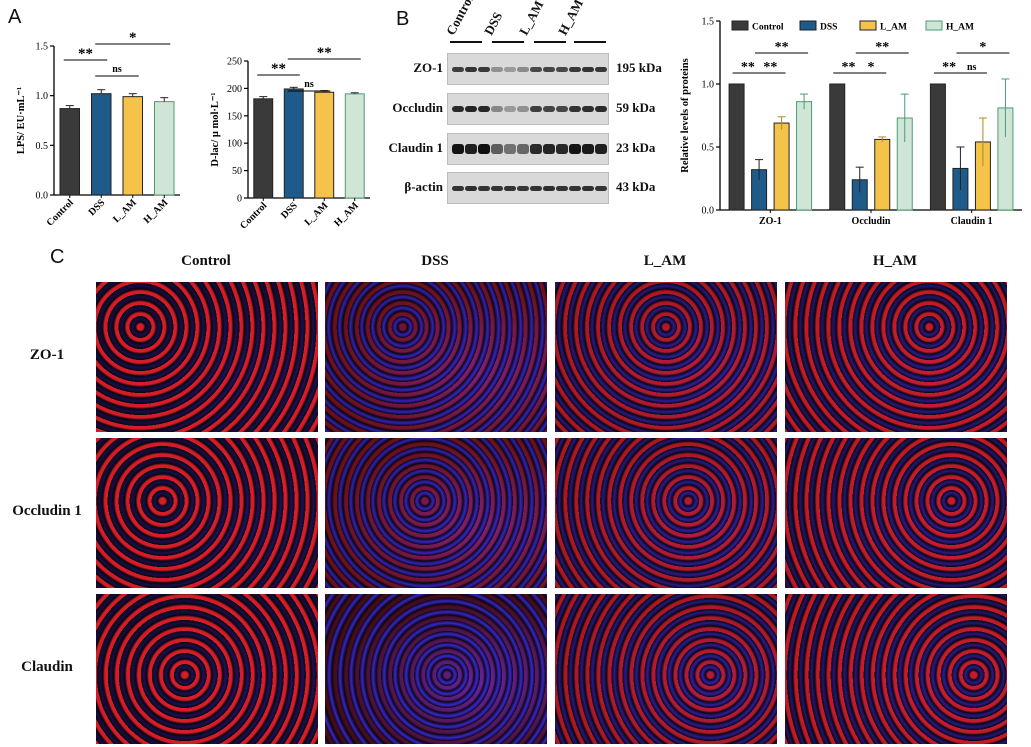 This screenshot has height=747, width=1031. I want to click on x-tick-label: Occludin, so click(871, 221).